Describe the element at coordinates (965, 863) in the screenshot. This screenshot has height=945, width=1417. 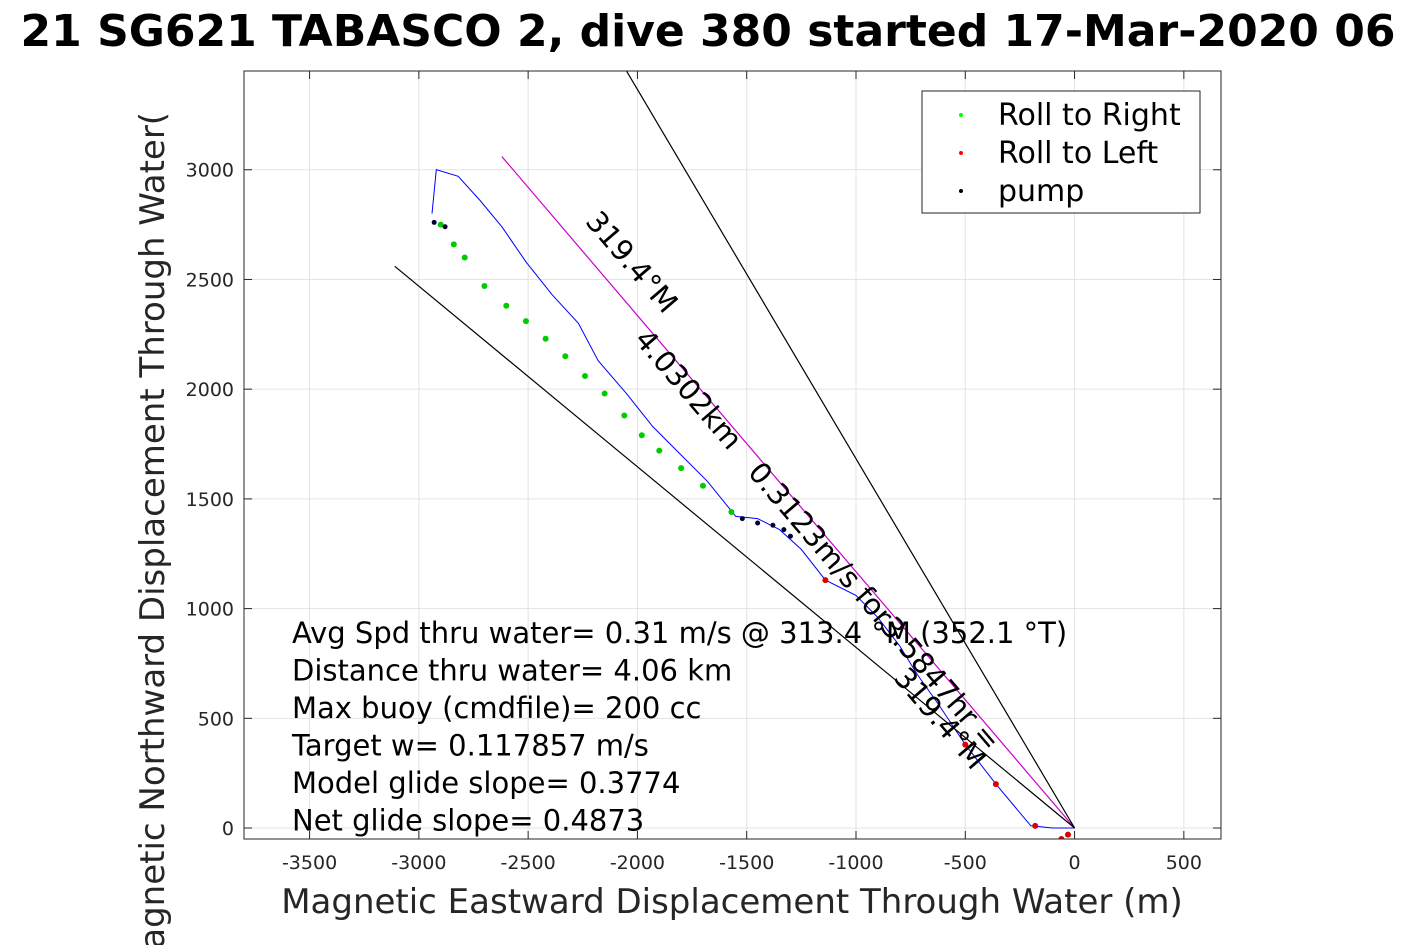
I see `x-tick-label: -500` at that location.